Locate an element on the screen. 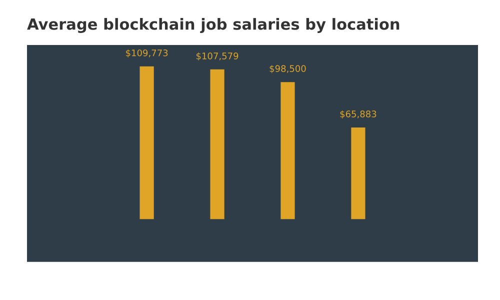 The width and height of the screenshot is (500, 300). data-label: $107,579 is located at coordinates (217, 56).